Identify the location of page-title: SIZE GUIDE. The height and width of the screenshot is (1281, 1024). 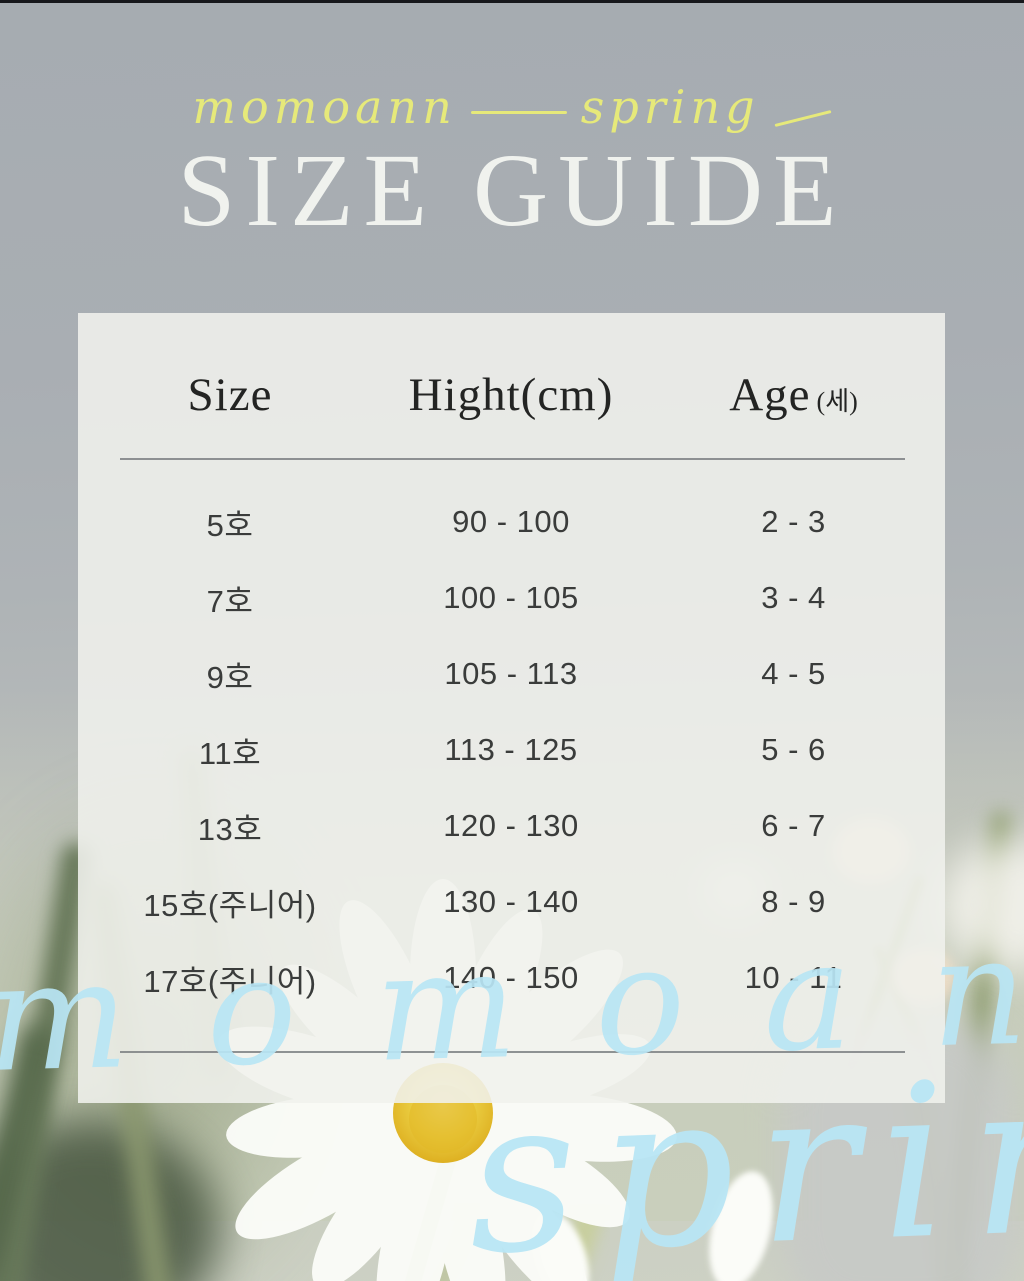
(512, 190).